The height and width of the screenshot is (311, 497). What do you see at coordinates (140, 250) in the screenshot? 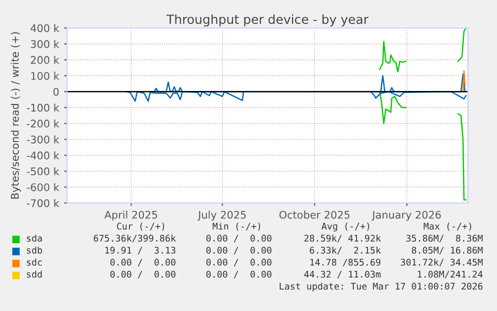
I see `text: 19.91 / 3.13` at bounding box center [140, 250].